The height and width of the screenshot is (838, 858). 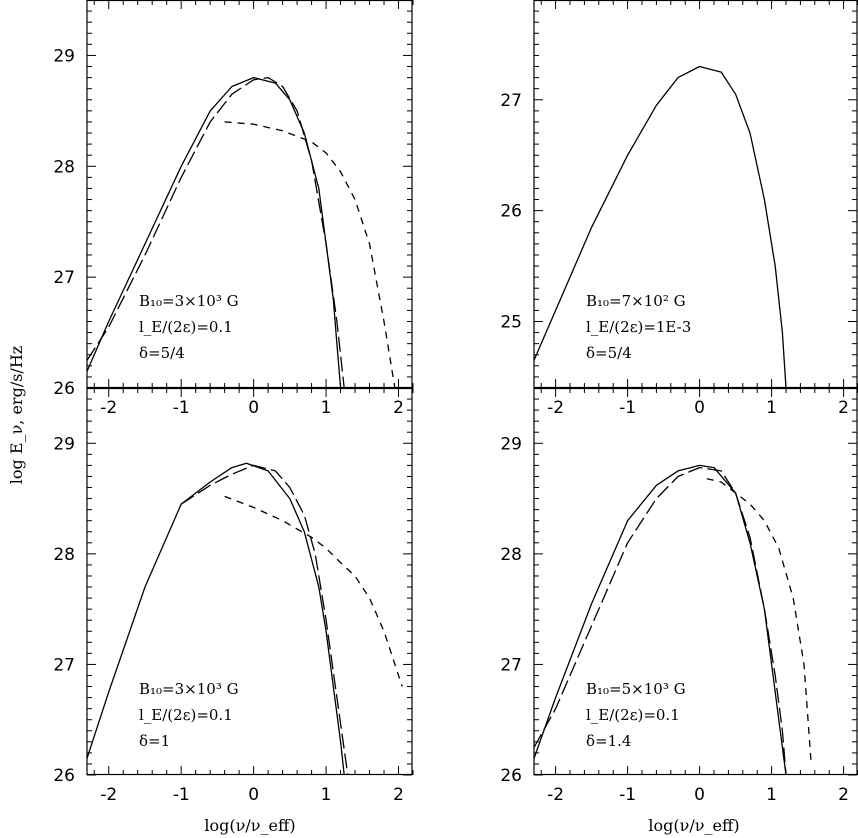 I want to click on y-tick-label: 25, so click(x=511, y=322).